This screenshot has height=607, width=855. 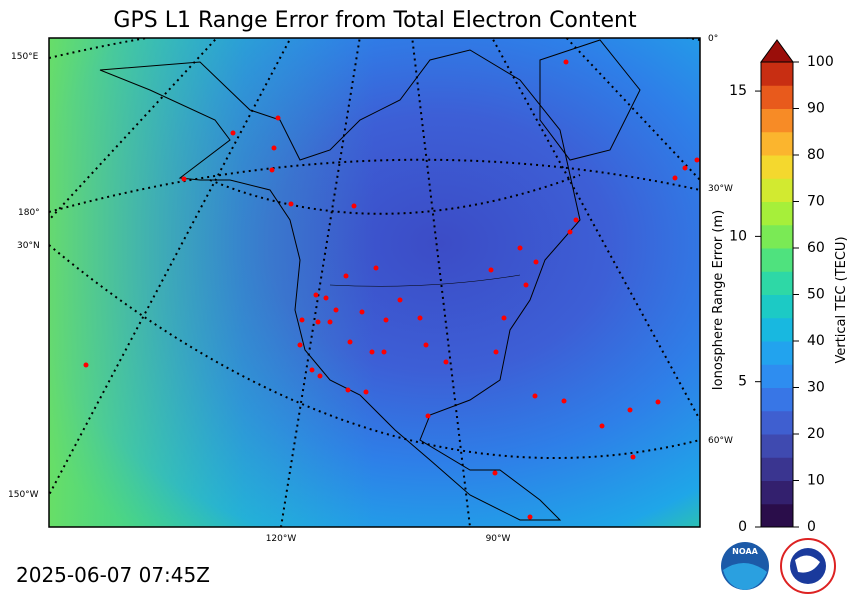 I want to click on graticule-label: 60°W, so click(x=720, y=441).